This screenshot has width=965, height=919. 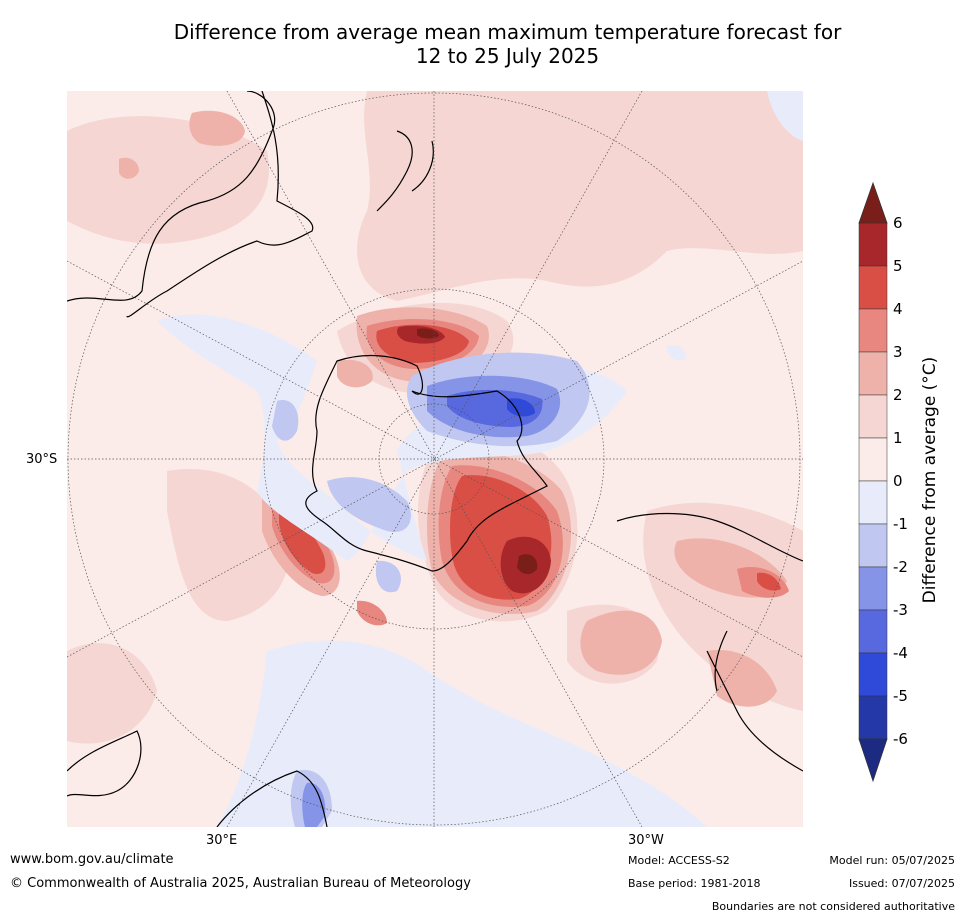 What do you see at coordinates (900, 610) in the screenshot?
I see `colorbar-tick-label: -3` at bounding box center [900, 610].